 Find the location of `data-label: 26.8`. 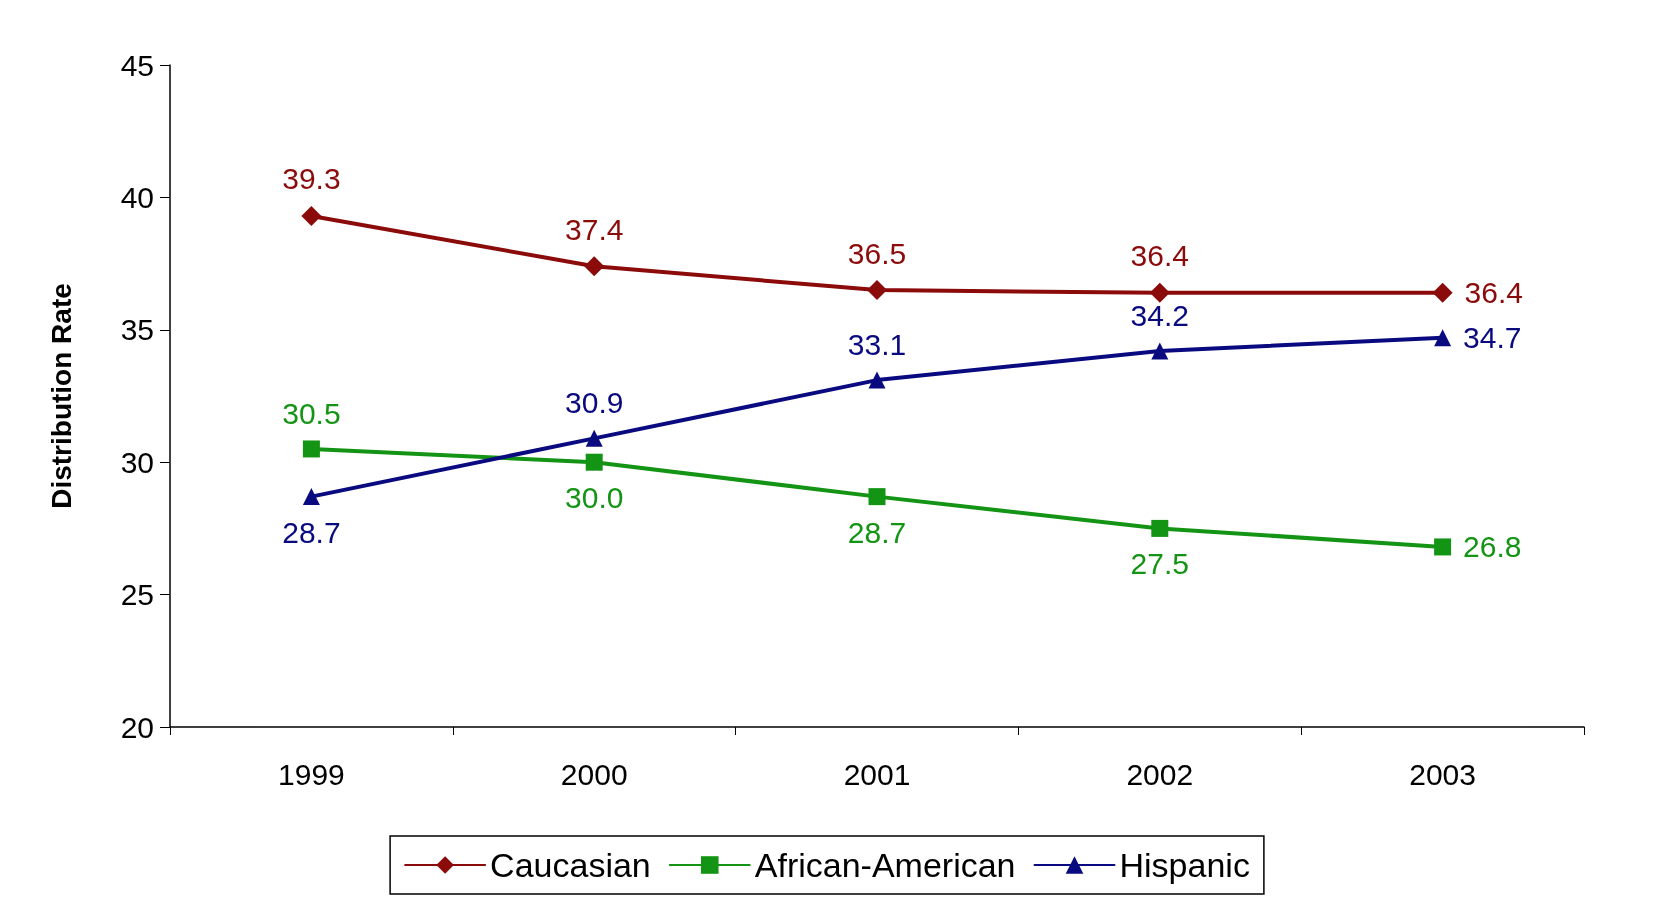

data-label: 26.8 is located at coordinates (1492, 547).